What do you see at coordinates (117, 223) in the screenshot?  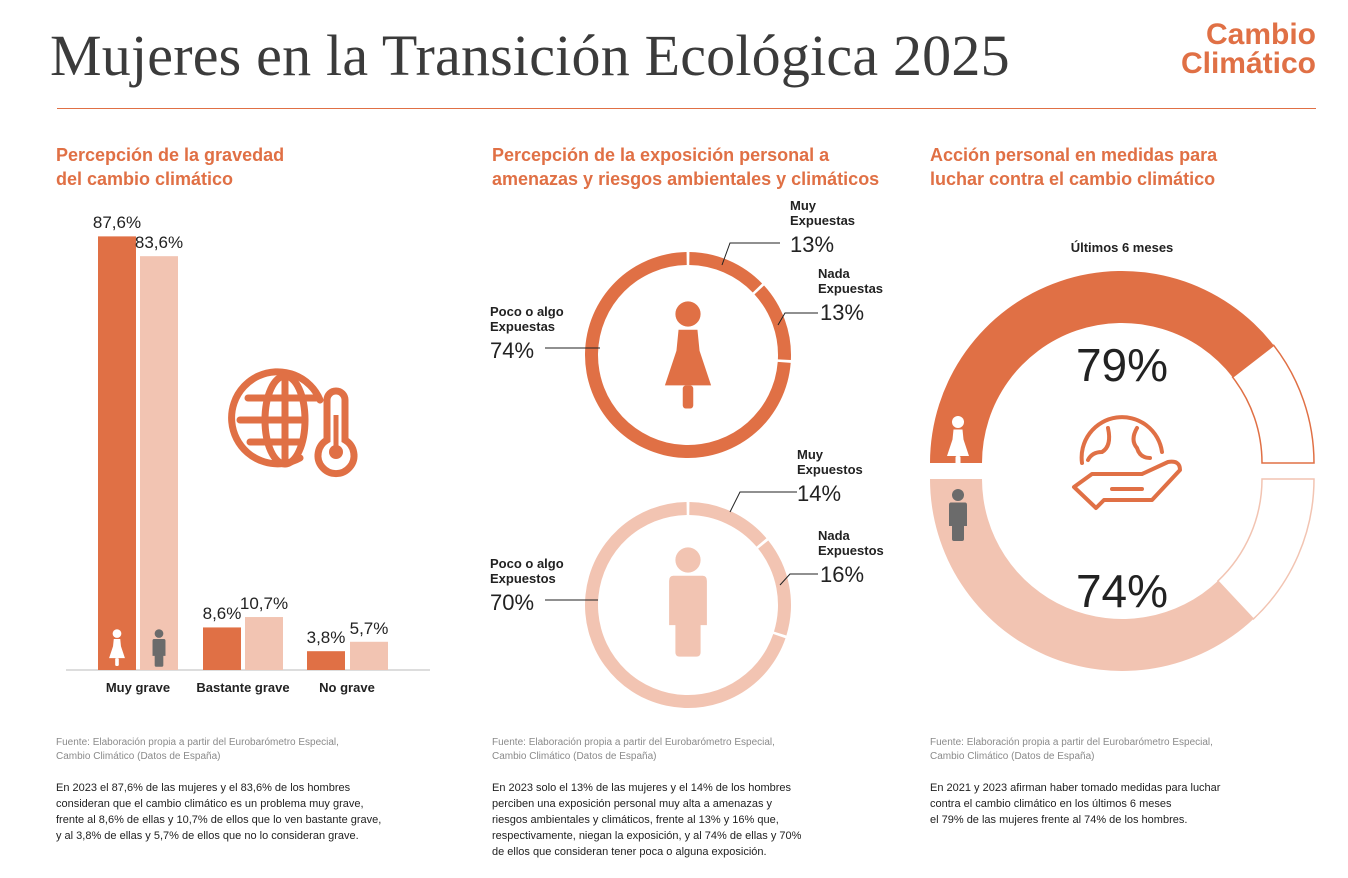 I see `bar-value-label: 87,6%` at bounding box center [117, 223].